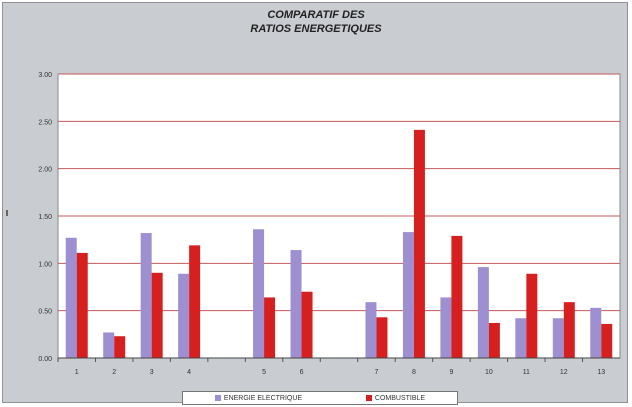  I want to click on x-tick-label: 8, so click(414, 372).